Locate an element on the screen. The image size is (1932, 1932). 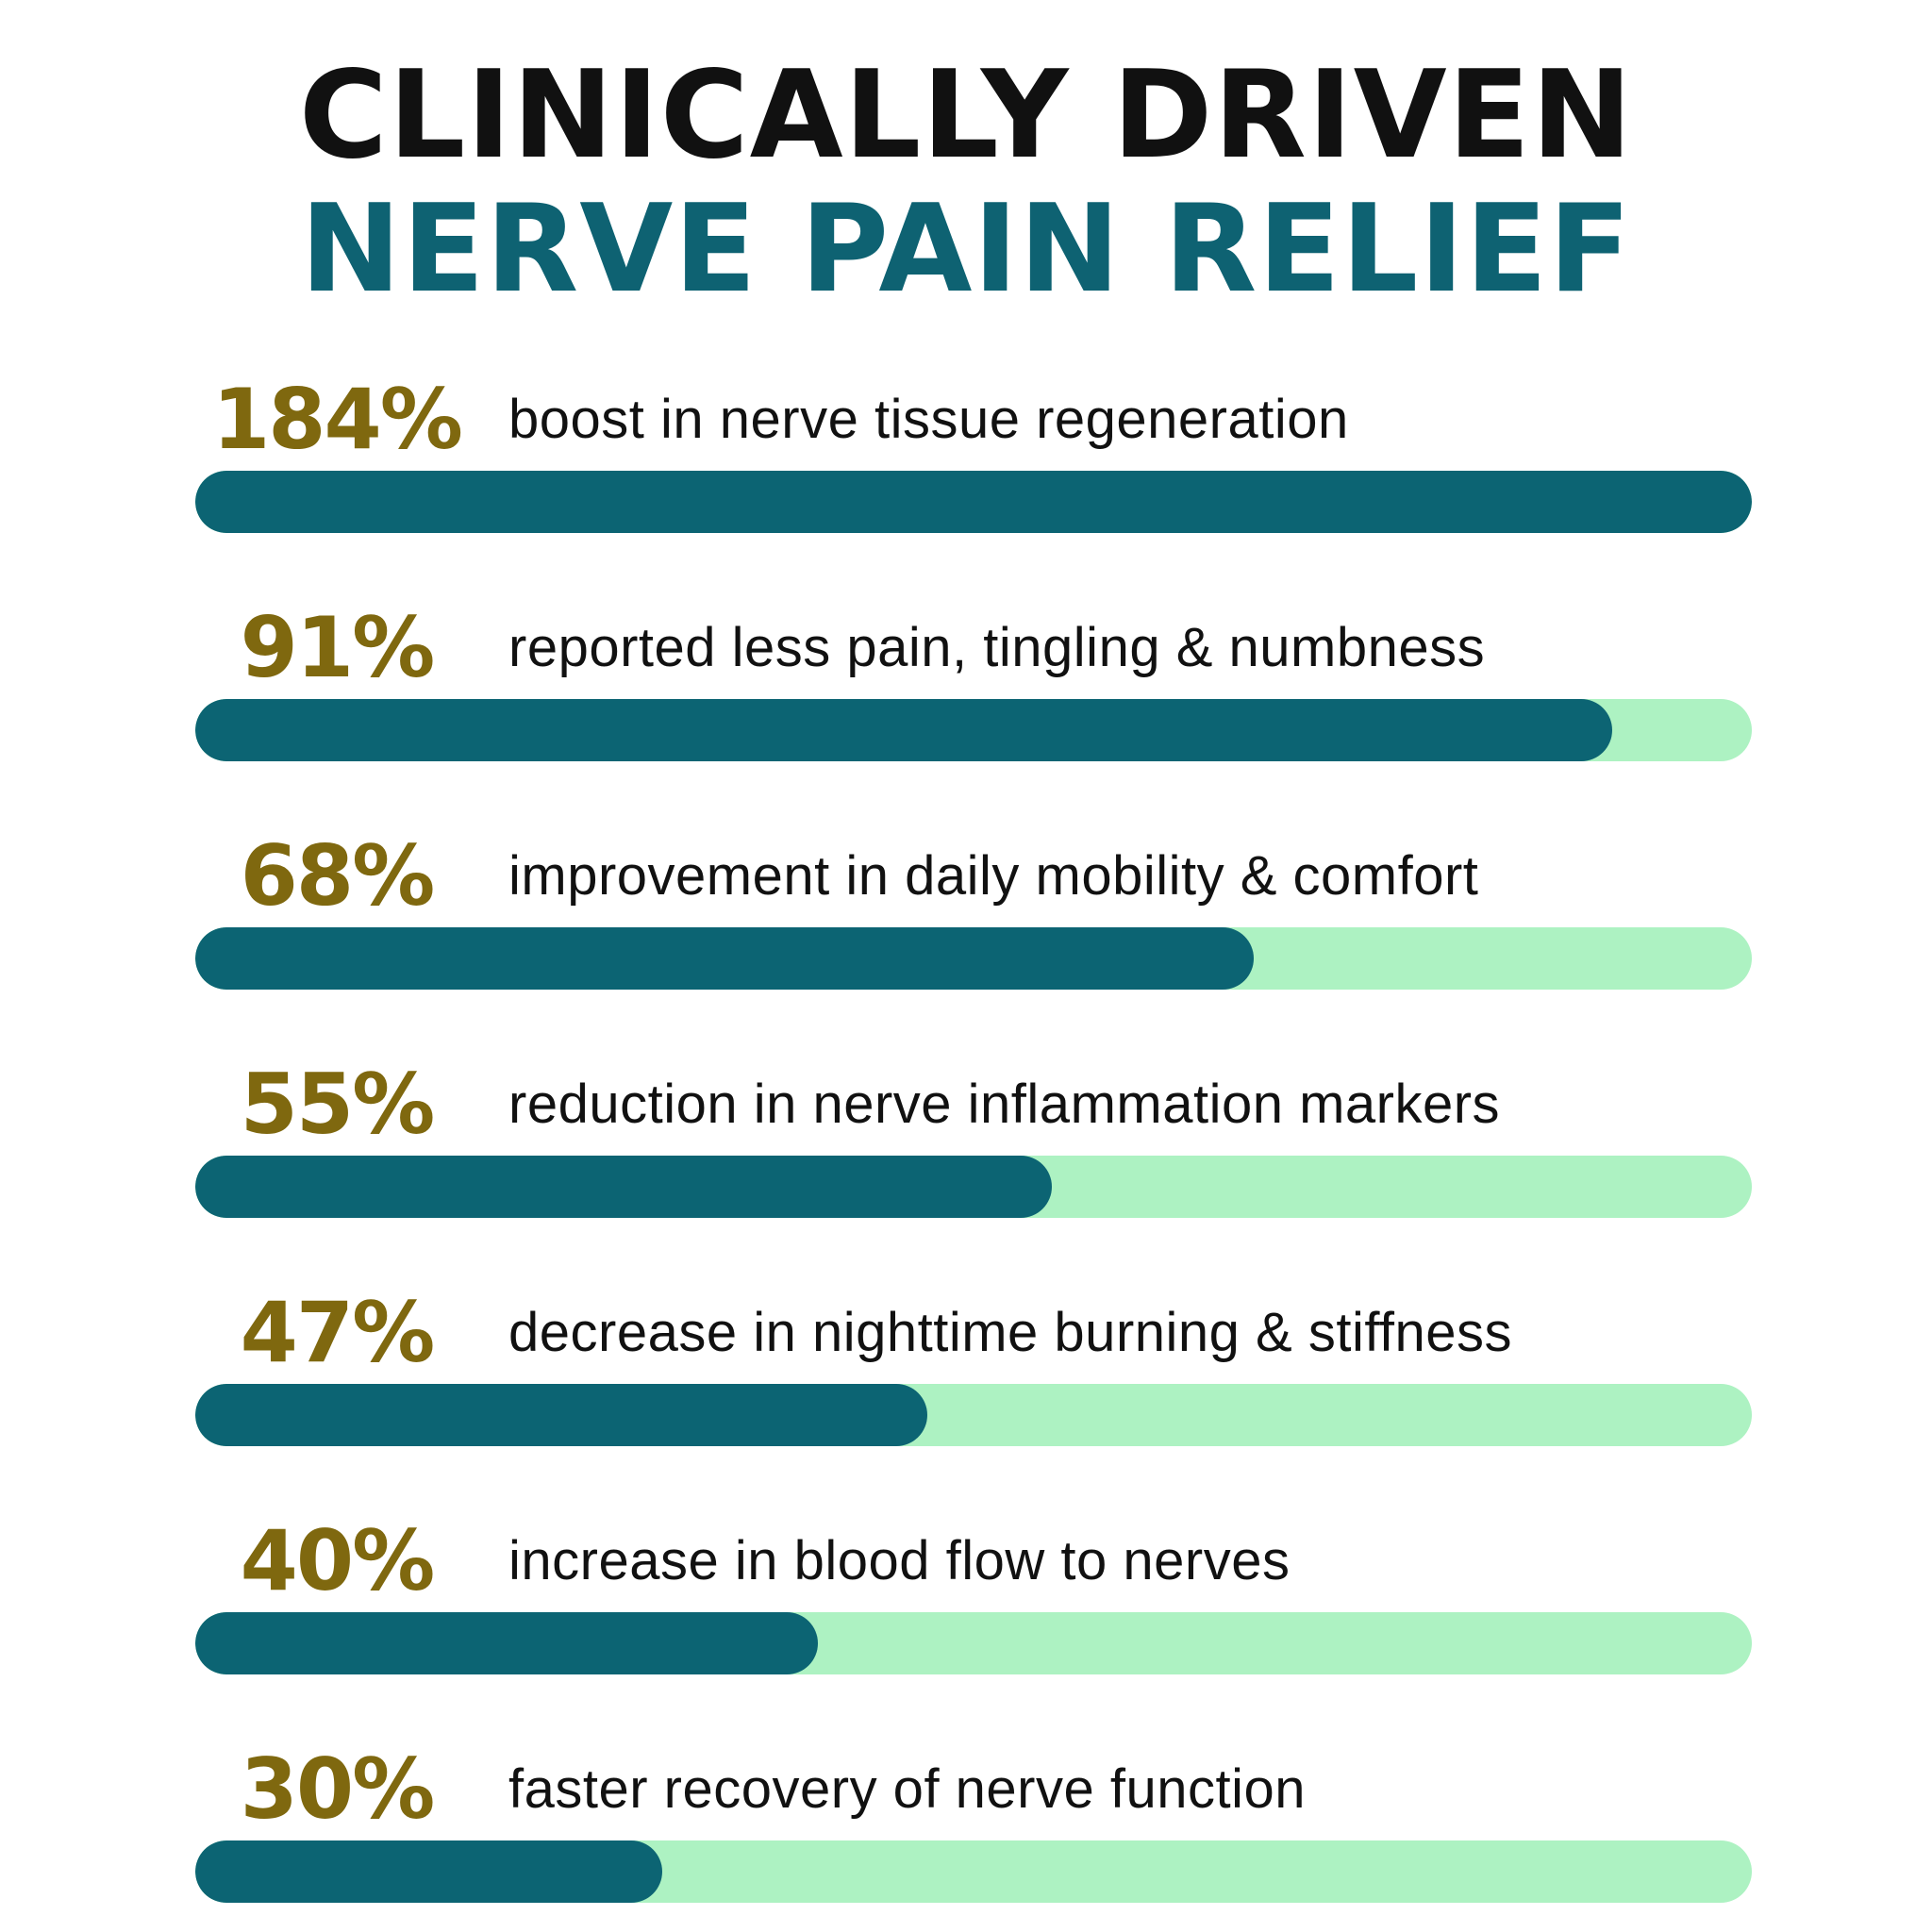
stat-label: faster recovery of nerve function is located at coordinates (908, 1789).